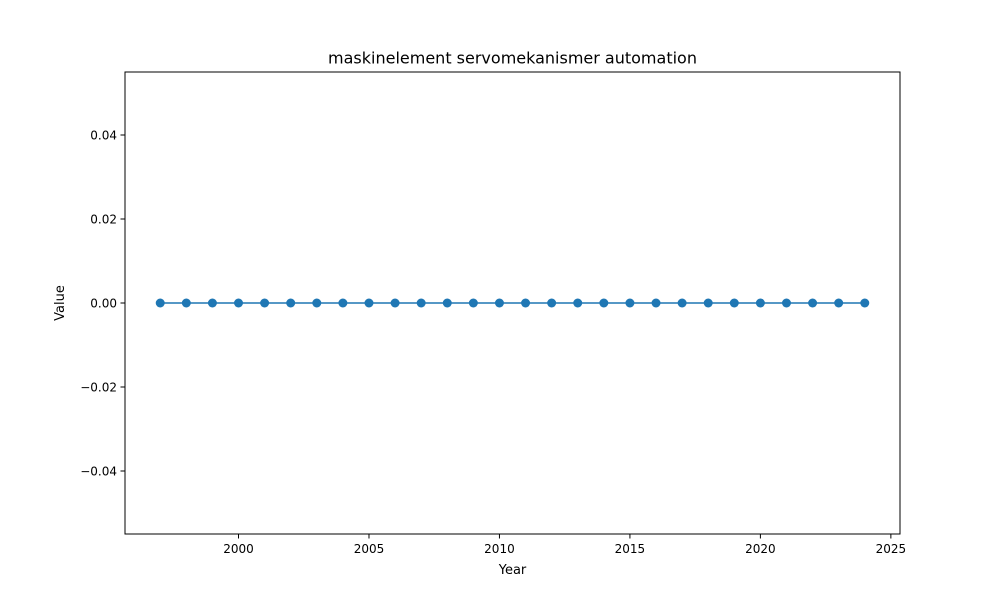 The image size is (1000, 600). Describe the element at coordinates (103, 136) in the screenshot. I see `y-tick-label: 0.04` at that location.